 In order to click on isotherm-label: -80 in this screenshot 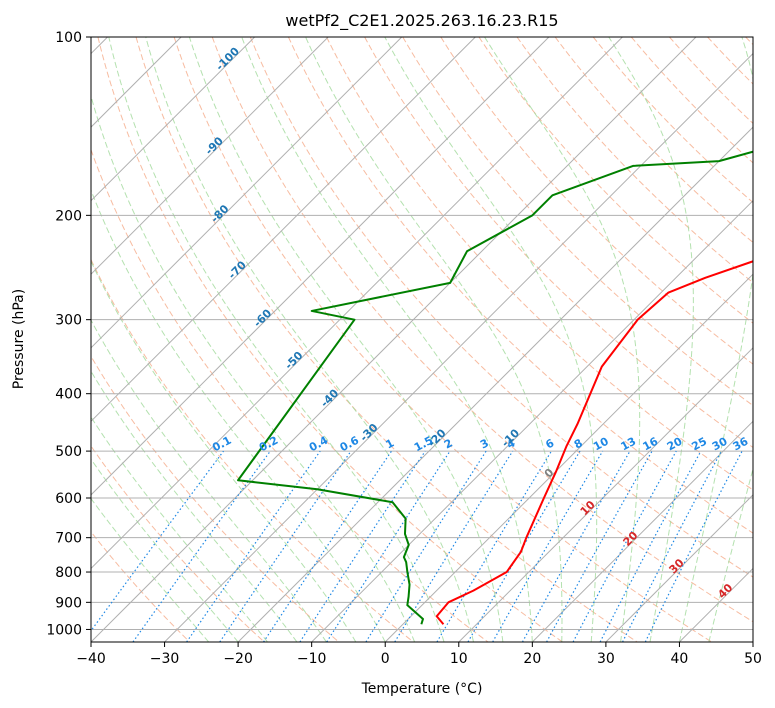, I will do `click(219, 213)`.